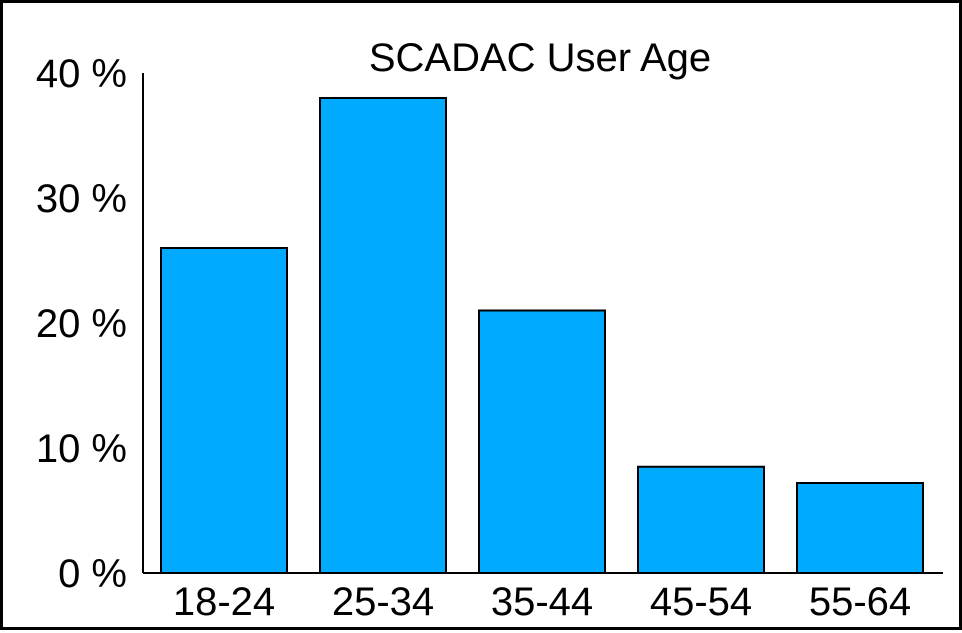 The width and height of the screenshot is (962, 633). I want to click on x-tick-label: 35-44, so click(542, 602).